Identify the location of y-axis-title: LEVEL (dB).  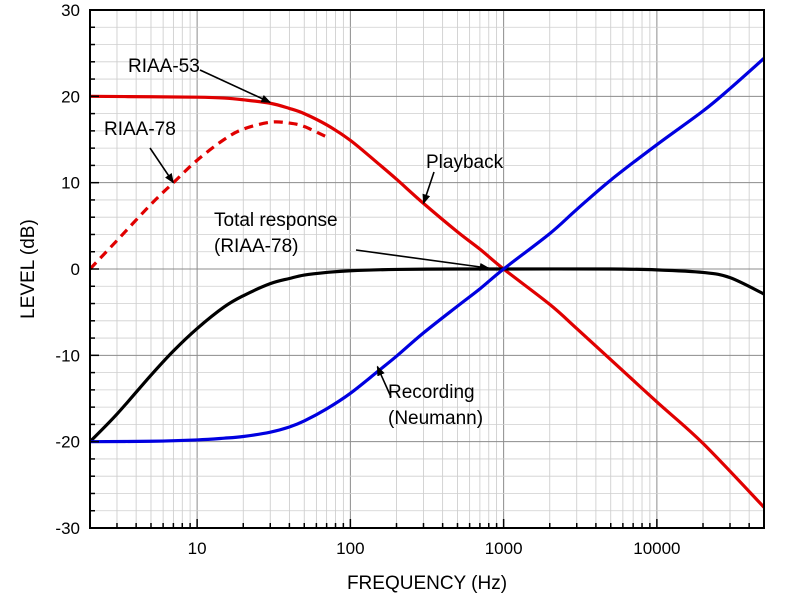
(28, 269).